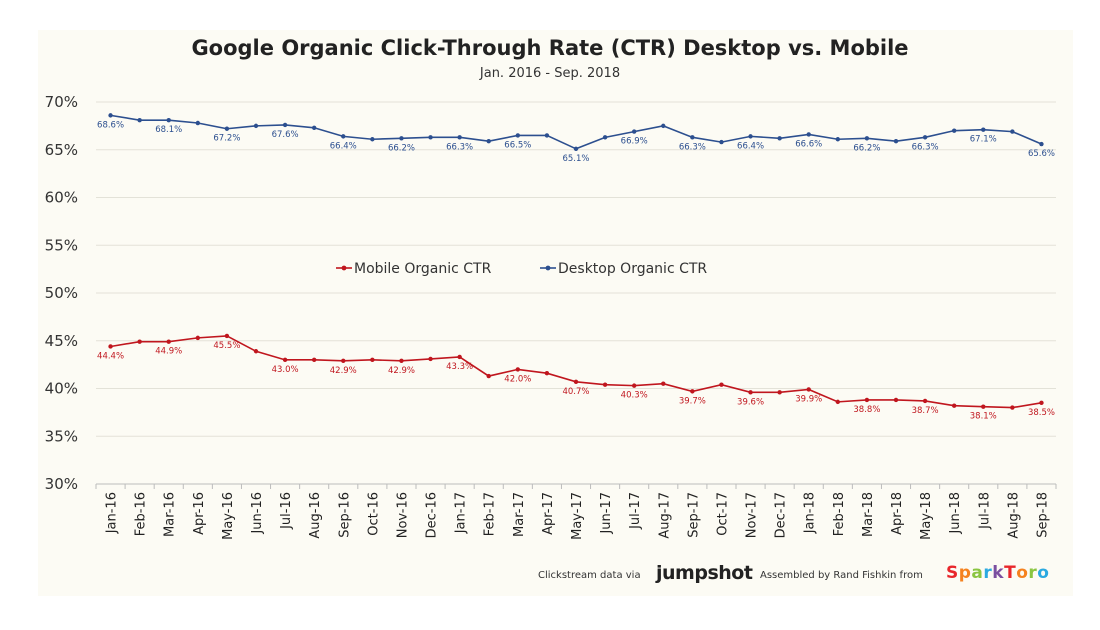 This screenshot has height=630, width=1100. I want to click on data-label: 38.5%, so click(1041, 413).